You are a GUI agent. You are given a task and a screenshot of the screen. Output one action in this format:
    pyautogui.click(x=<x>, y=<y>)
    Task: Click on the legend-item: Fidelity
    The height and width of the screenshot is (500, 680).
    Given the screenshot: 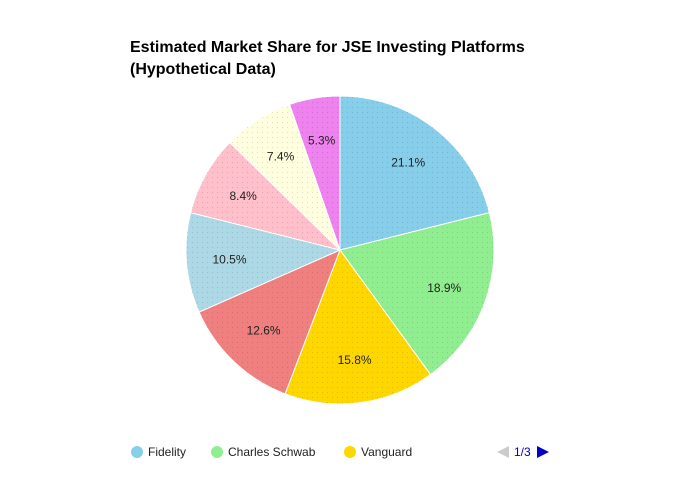 What is the action you would take?
    pyautogui.click(x=158, y=452)
    